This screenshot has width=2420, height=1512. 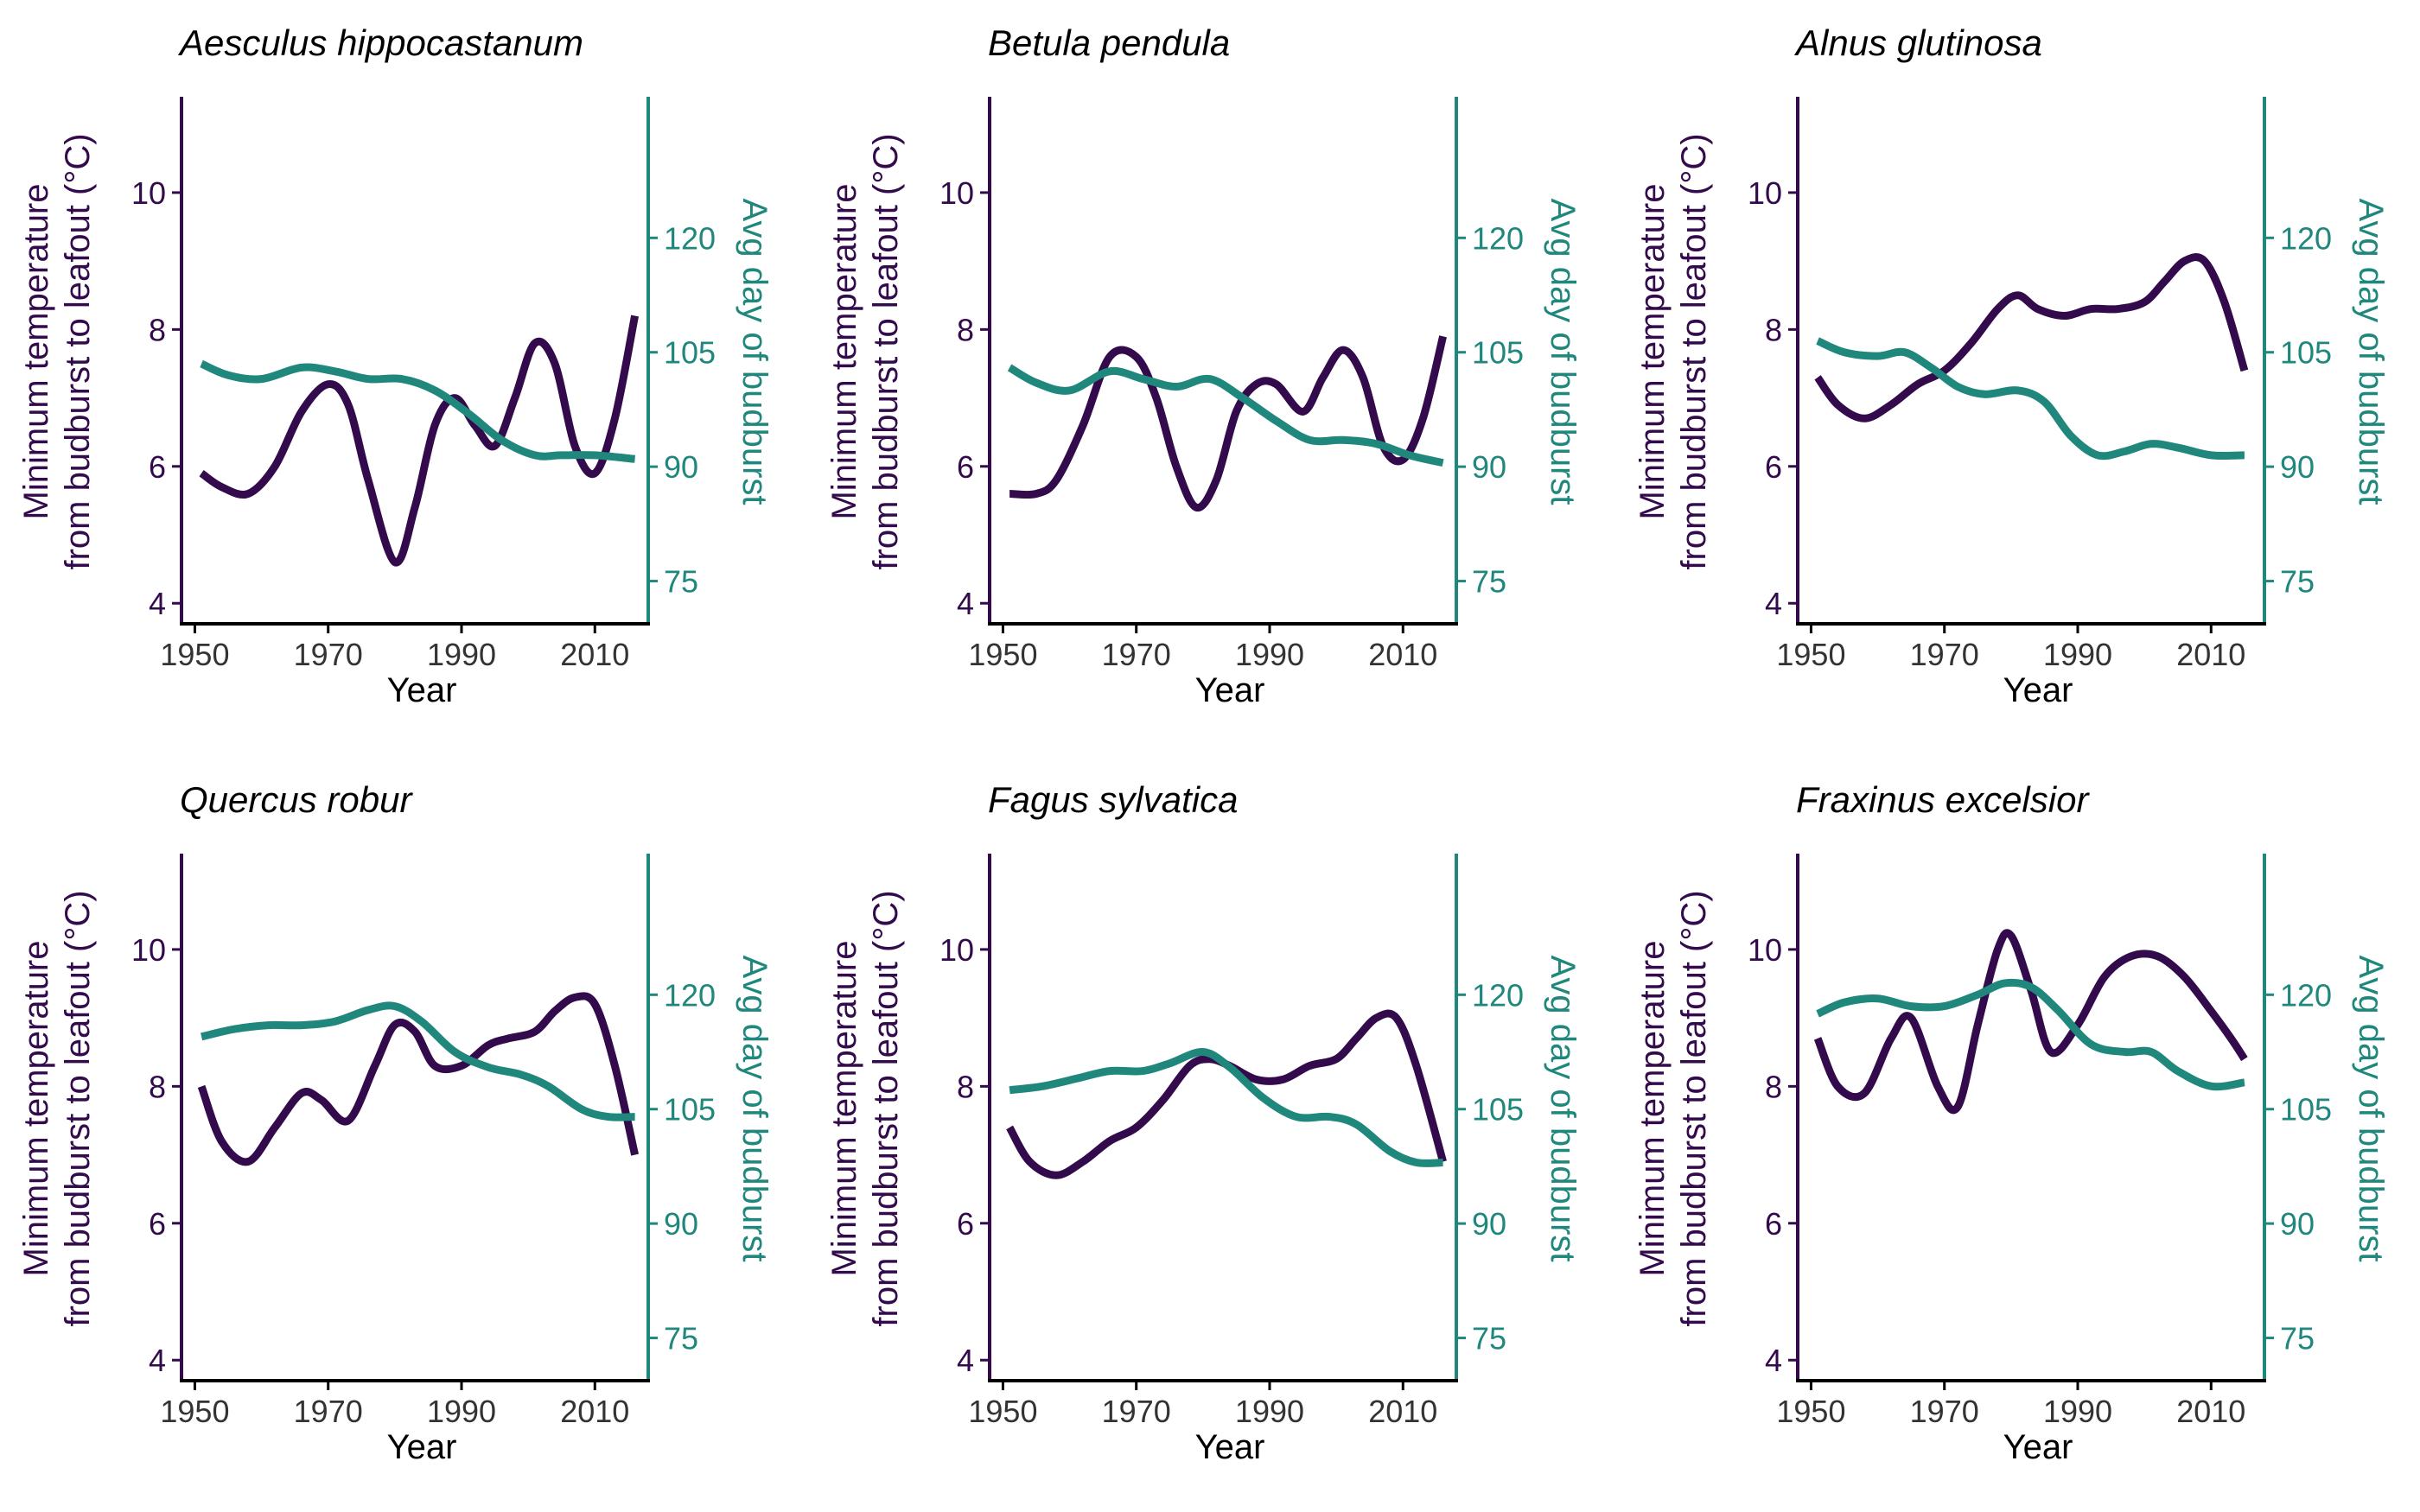 I want to click on panel-title: Fraxinus excelsior, so click(x=1943, y=799).